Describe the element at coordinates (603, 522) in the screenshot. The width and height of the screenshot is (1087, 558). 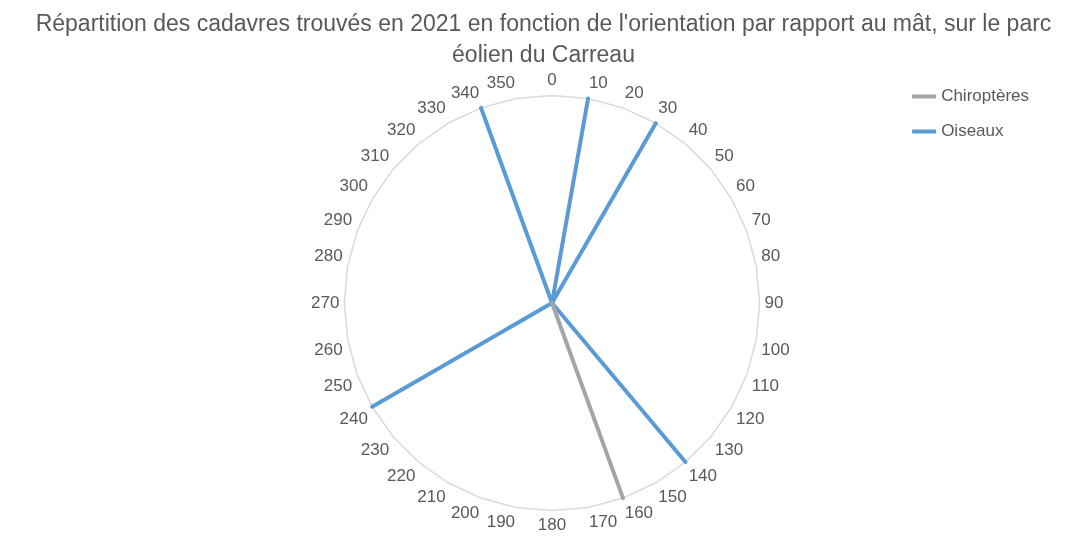
I see `spoke-label: 170` at that location.